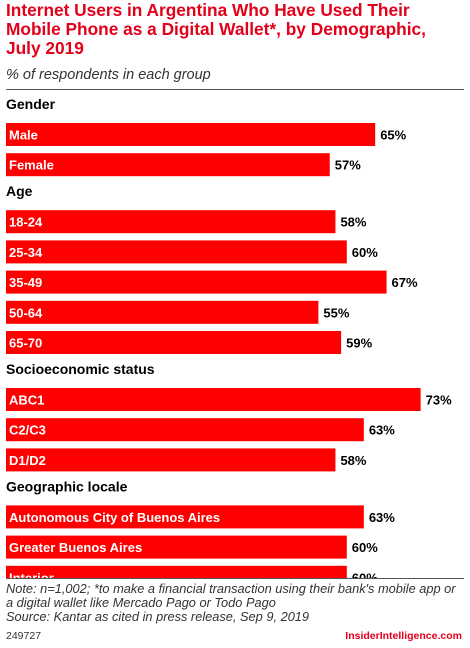  Describe the element at coordinates (348, 165) in the screenshot. I see `value-label-female: 57%` at that location.